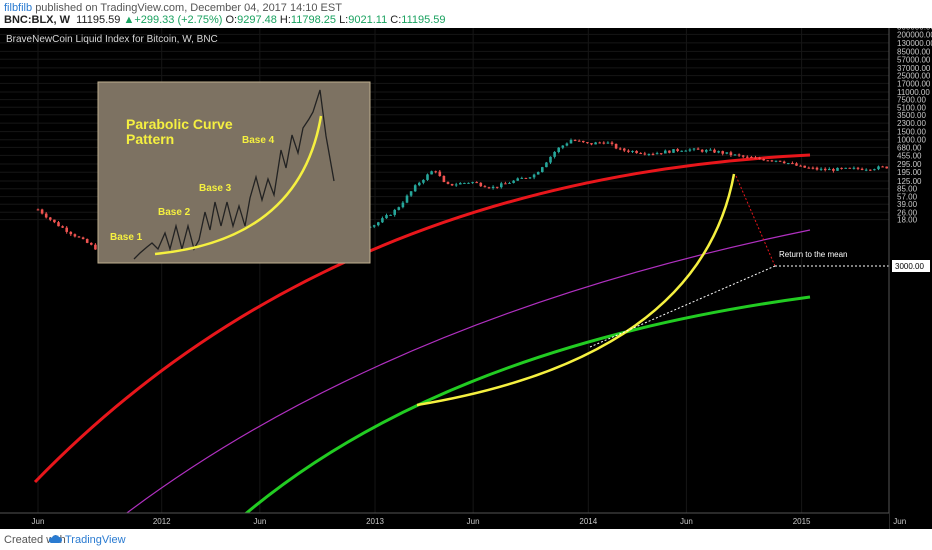  Describe the element at coordinates (755, 221) in the screenshot. I see `projection-down-line` at that location.